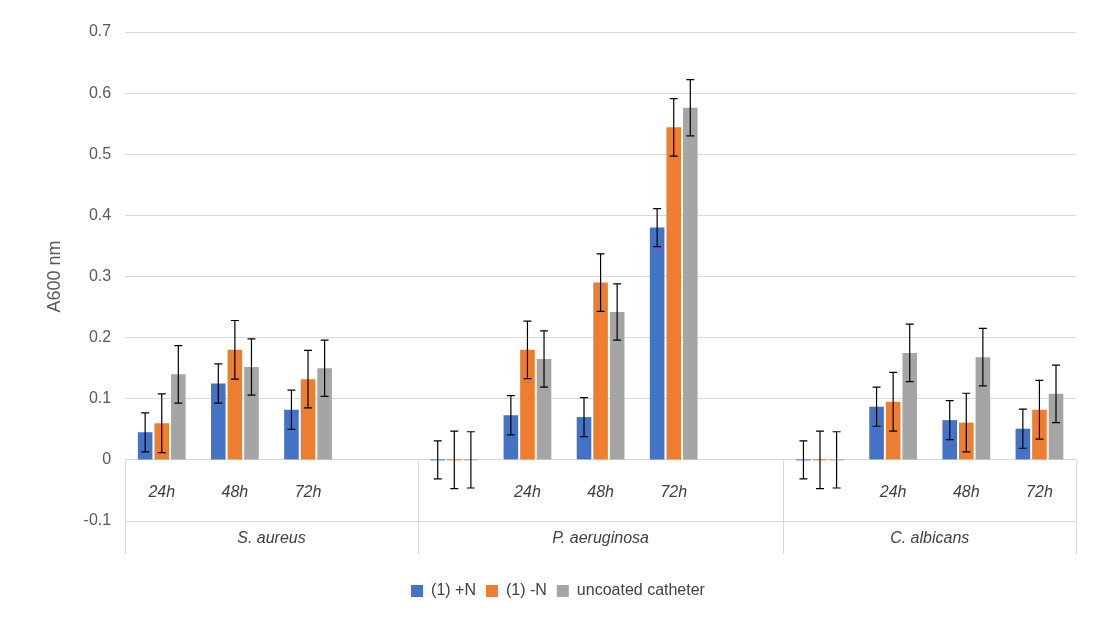 Image resolution: width=1096 pixels, height=617 pixels. Describe the element at coordinates (100, 31) in the screenshot. I see `y-tick-label: 0.7` at that location.